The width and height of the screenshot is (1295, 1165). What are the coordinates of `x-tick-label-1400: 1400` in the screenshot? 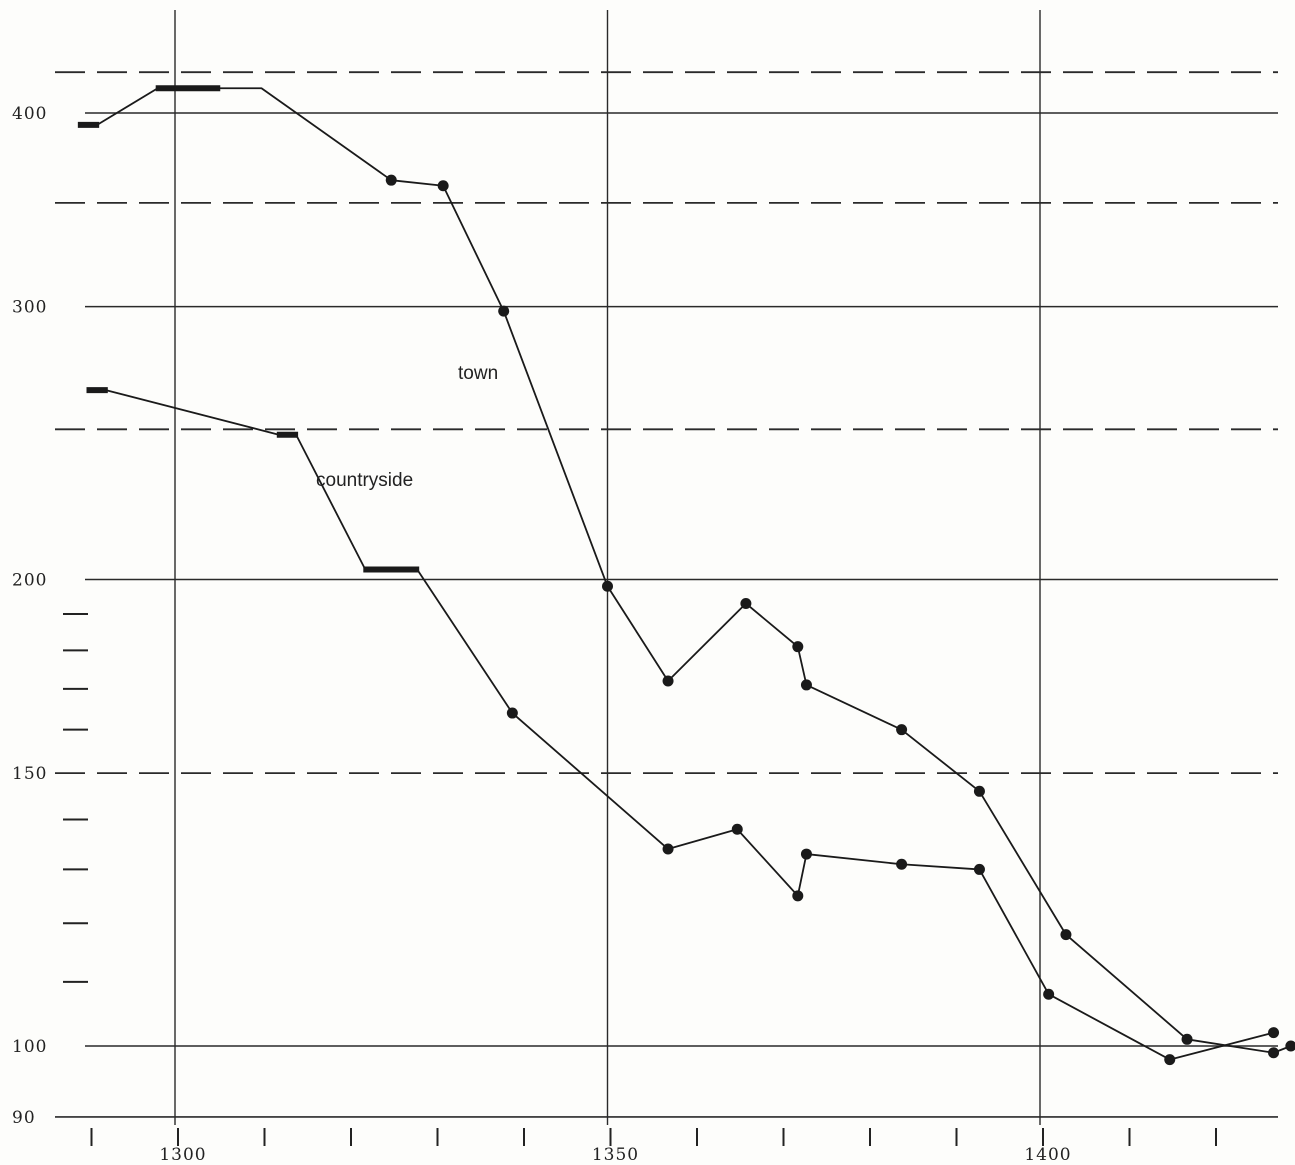 It's located at (1047, 1155).